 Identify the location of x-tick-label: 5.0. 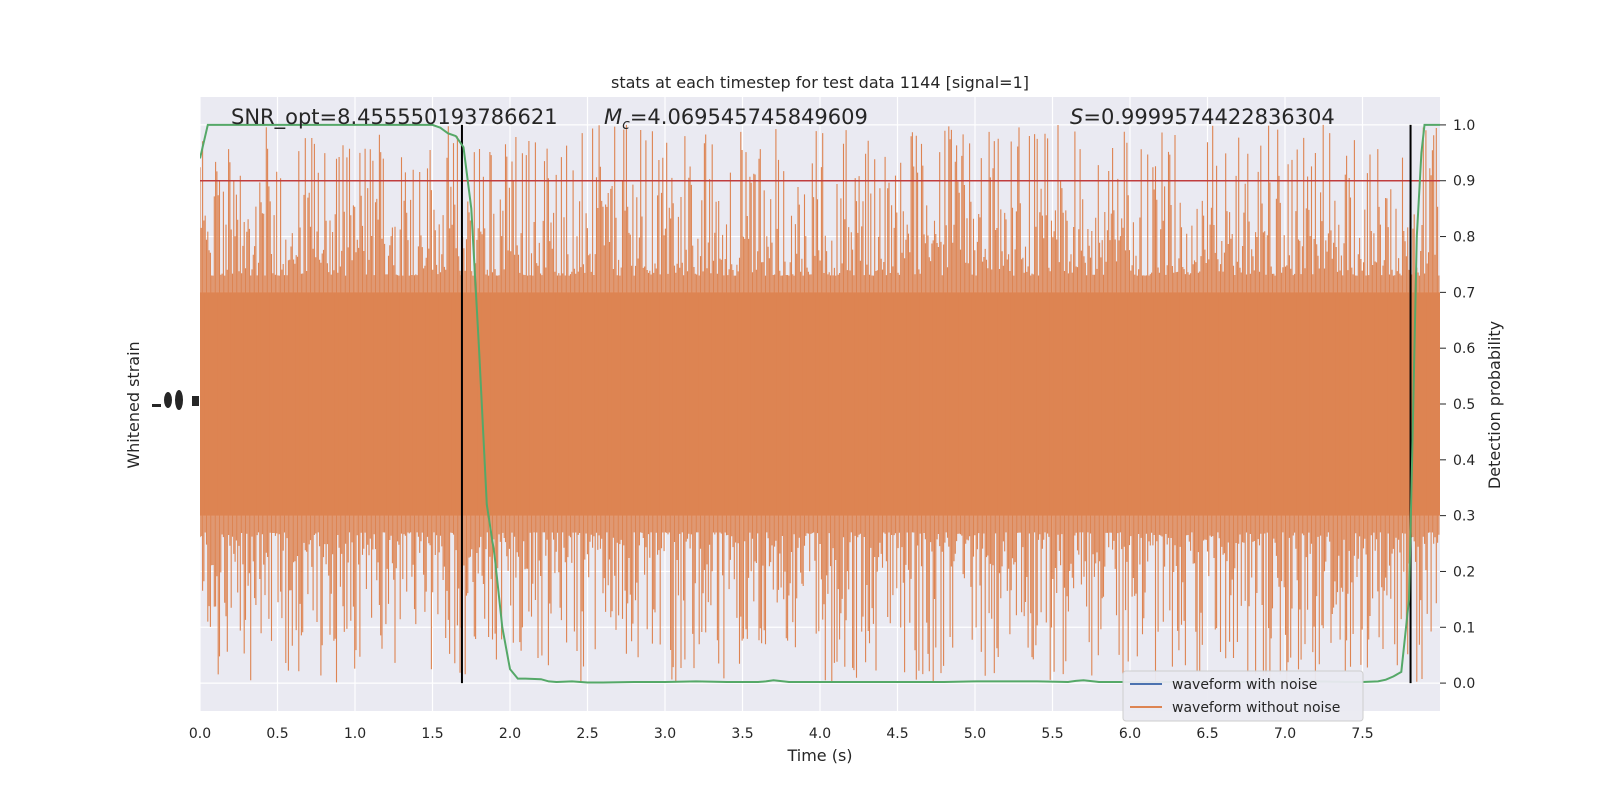
(975, 734).